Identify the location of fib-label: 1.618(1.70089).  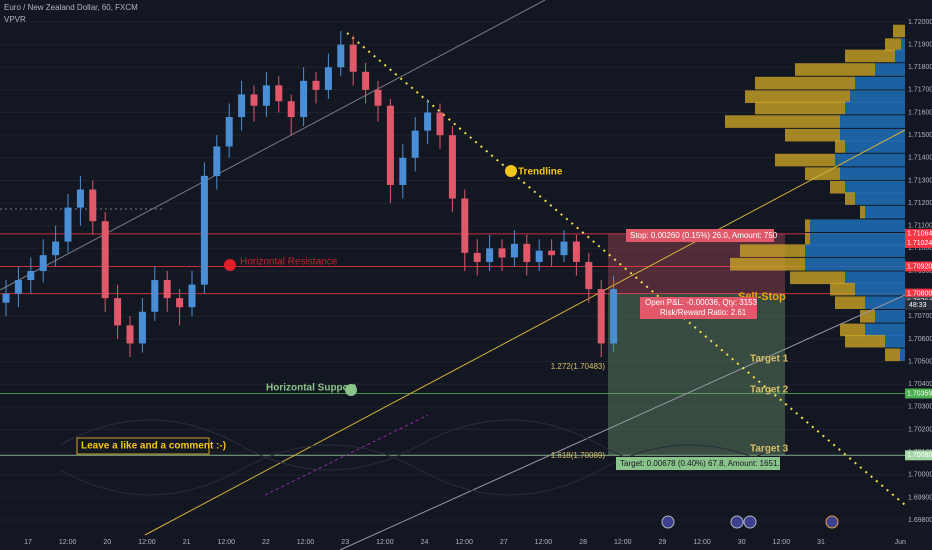
(578, 455).